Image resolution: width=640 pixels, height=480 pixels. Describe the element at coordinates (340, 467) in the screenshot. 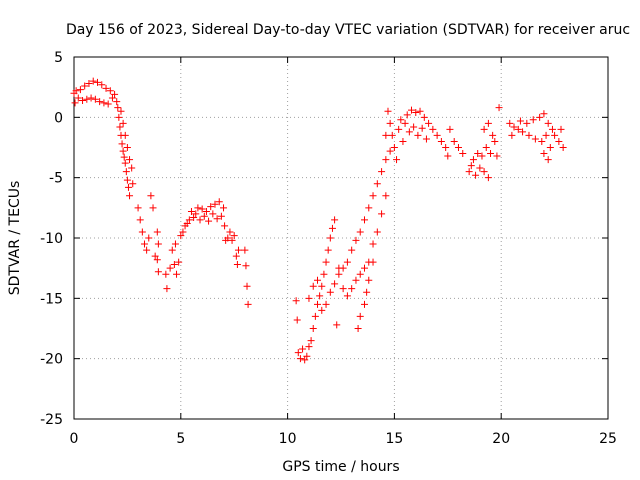

I see `x-axis-label: GPS time / hours` at that location.